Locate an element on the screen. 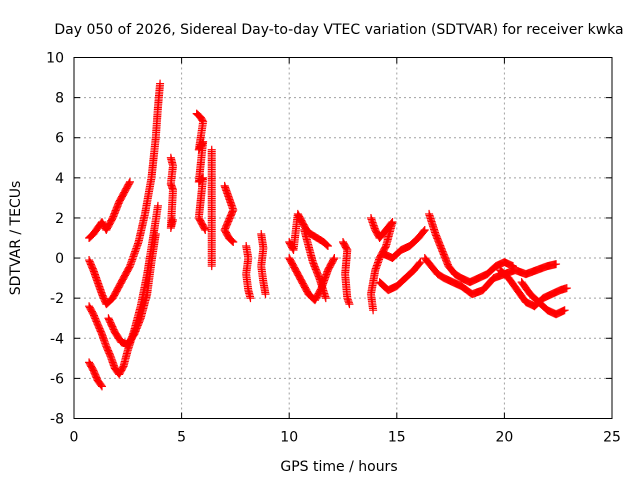 This screenshot has height=480, width=640. y-tick-label: 10 is located at coordinates (55, 59).